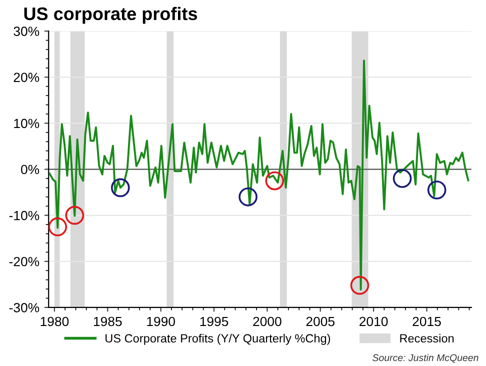 Image resolution: width=486 pixels, height=366 pixels. Describe the element at coordinates (374, 321) in the screenshot. I see `x-tick-label: 2010` at that location.